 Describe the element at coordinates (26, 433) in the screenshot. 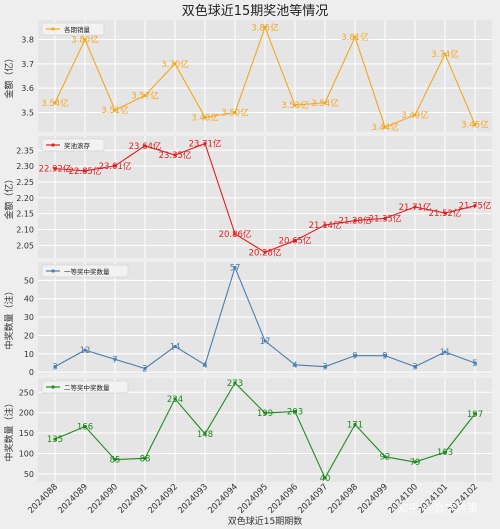

I see `y-tick-label: 150` at that location.